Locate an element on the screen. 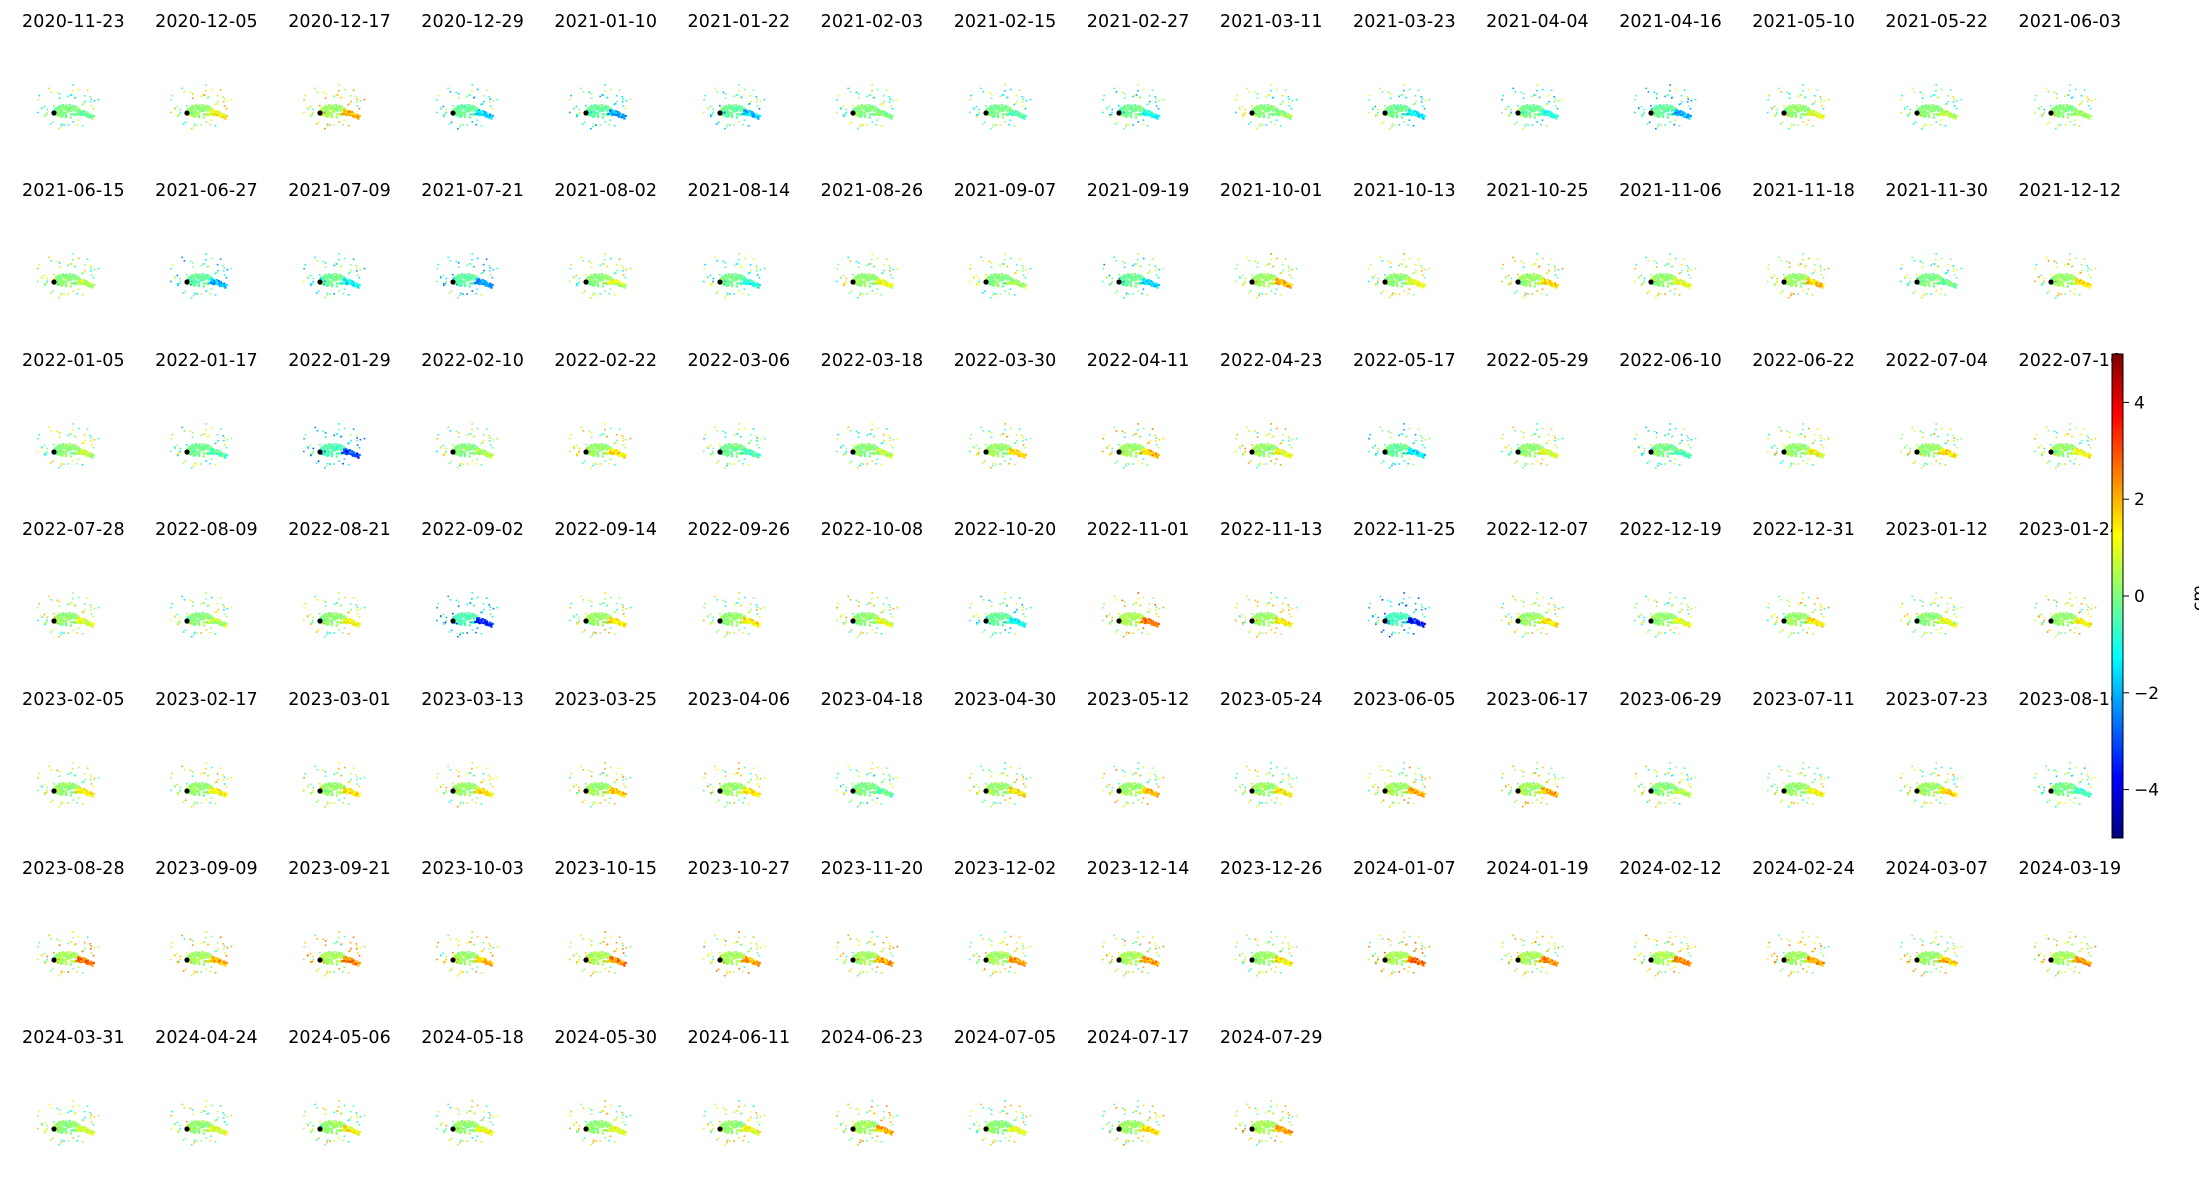 This screenshot has width=2199, height=1184. map-panel: 2020-12-17 is located at coordinates (332, 84).